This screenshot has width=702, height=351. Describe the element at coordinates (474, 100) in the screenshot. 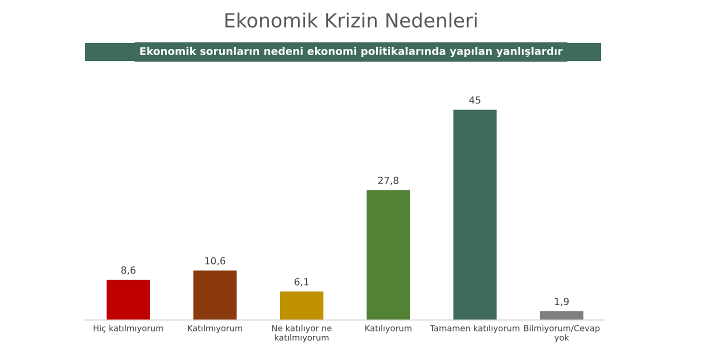

I see `data-label: 45` at that location.